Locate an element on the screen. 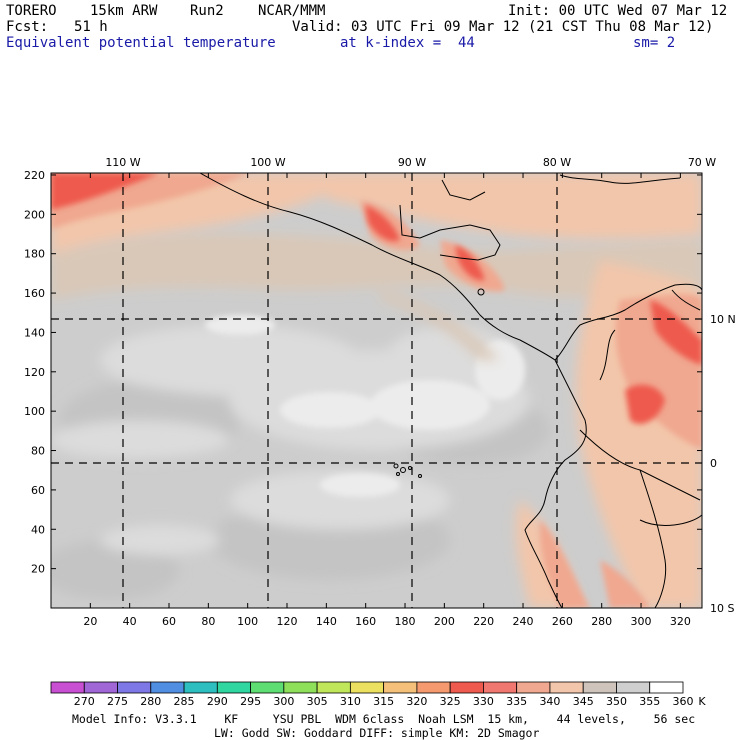  field-name: Equivalent potential temperature is located at coordinates (141, 43).